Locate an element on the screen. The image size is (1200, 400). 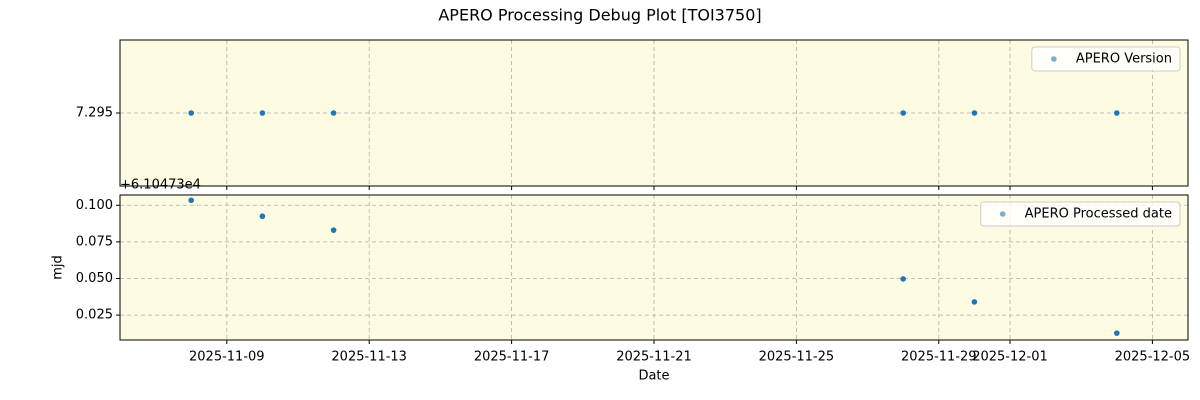
x-axis-label: Date is located at coordinates (653, 376).